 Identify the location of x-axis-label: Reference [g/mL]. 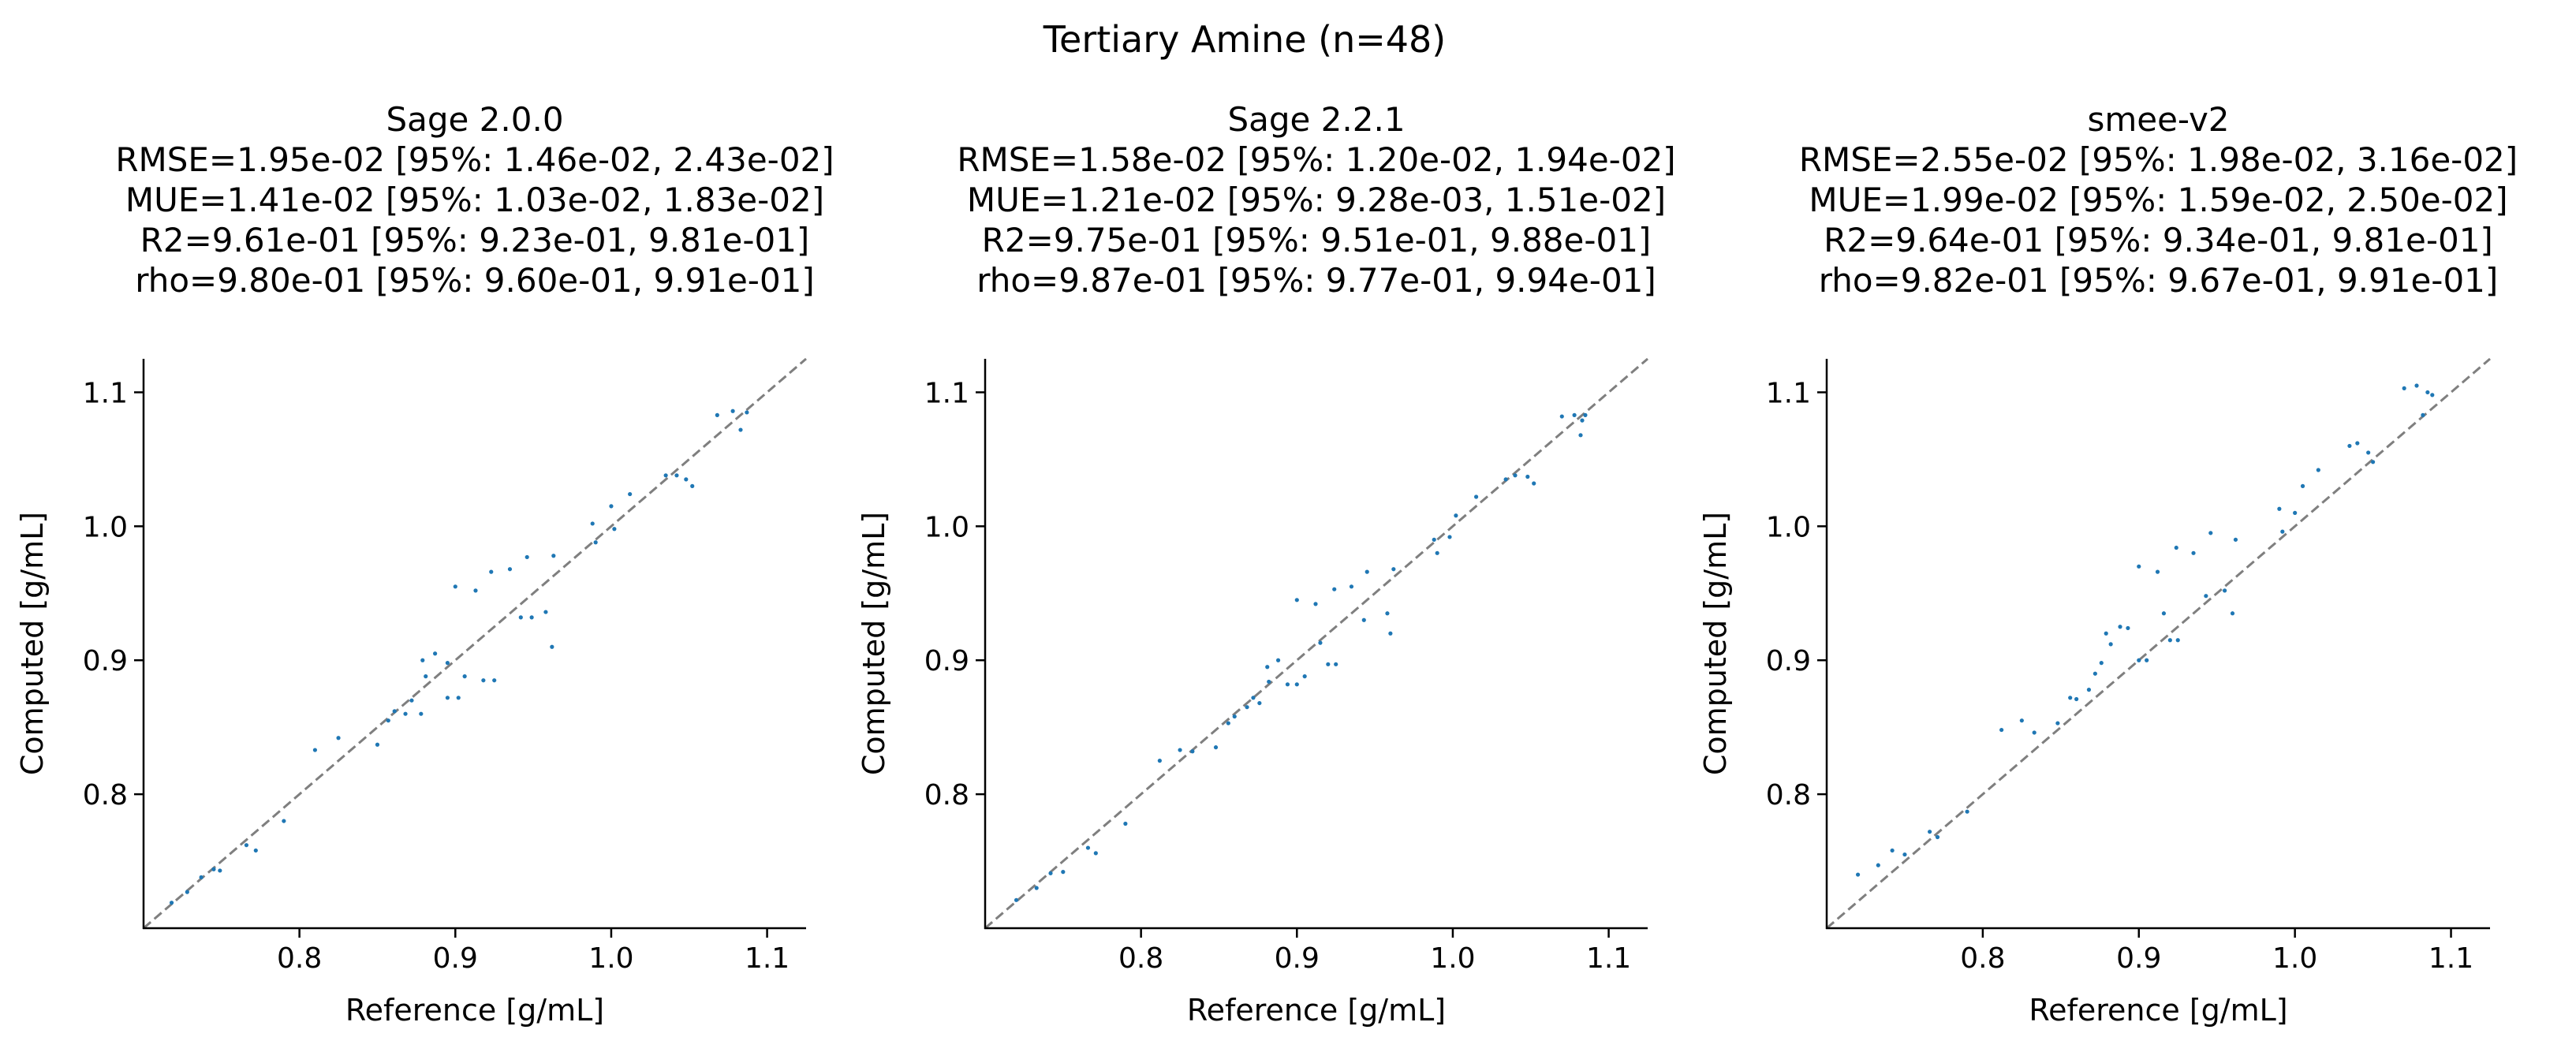
(1316, 1010).